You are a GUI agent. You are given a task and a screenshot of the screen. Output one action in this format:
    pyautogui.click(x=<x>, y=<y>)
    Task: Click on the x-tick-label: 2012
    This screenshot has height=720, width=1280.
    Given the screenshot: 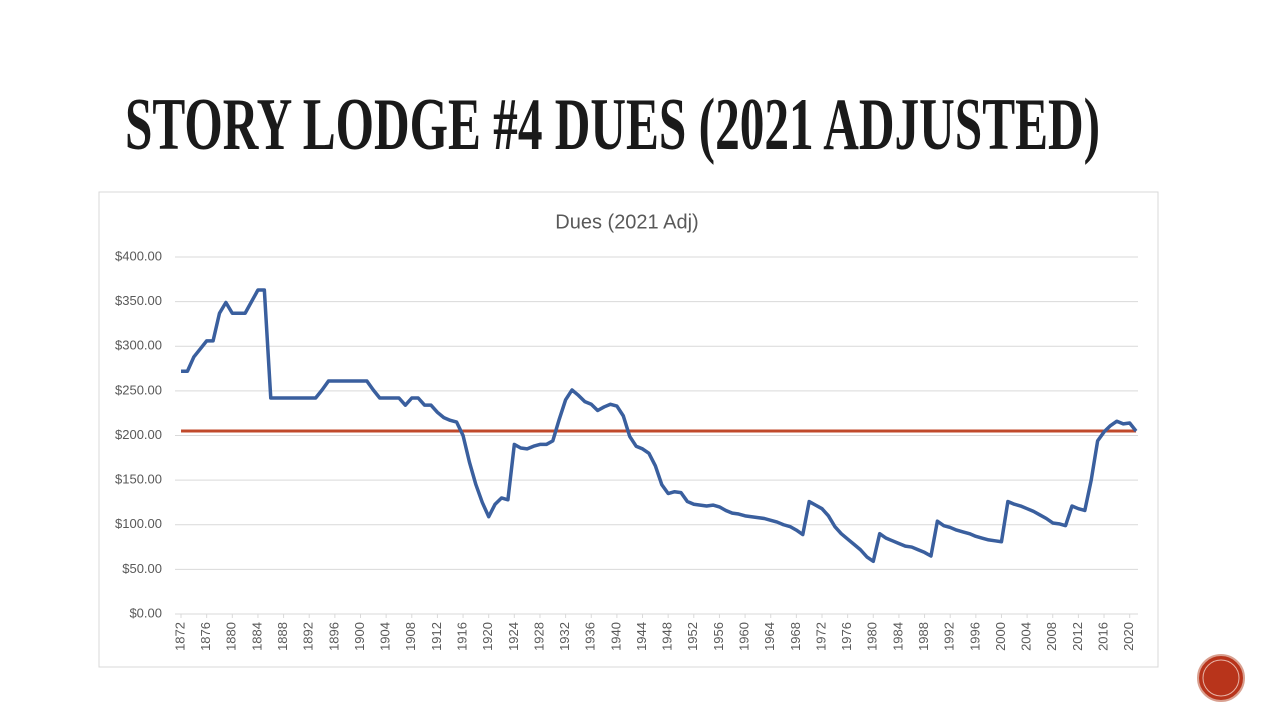 What is the action you would take?
    pyautogui.click(x=1077, y=636)
    